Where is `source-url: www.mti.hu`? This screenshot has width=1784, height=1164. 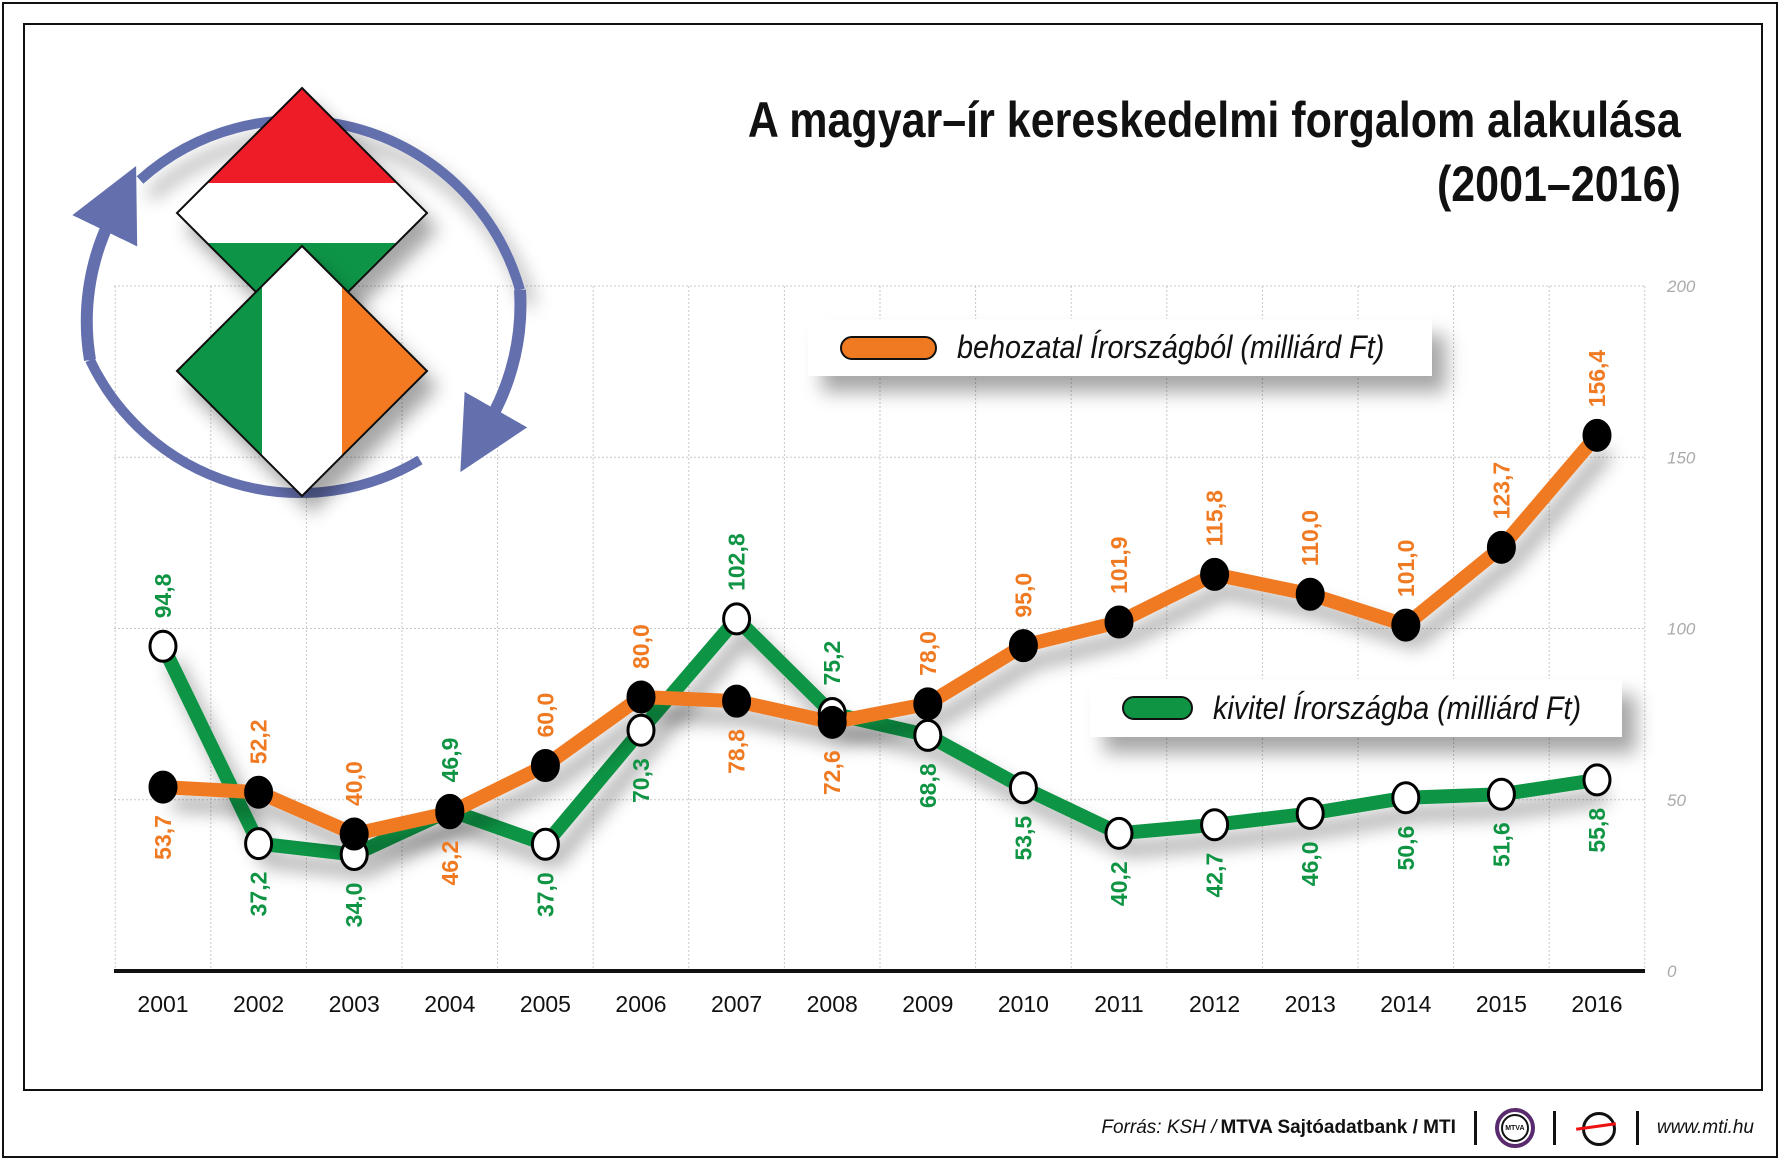
source-url: www.mti.hu is located at coordinates (1705, 1127).